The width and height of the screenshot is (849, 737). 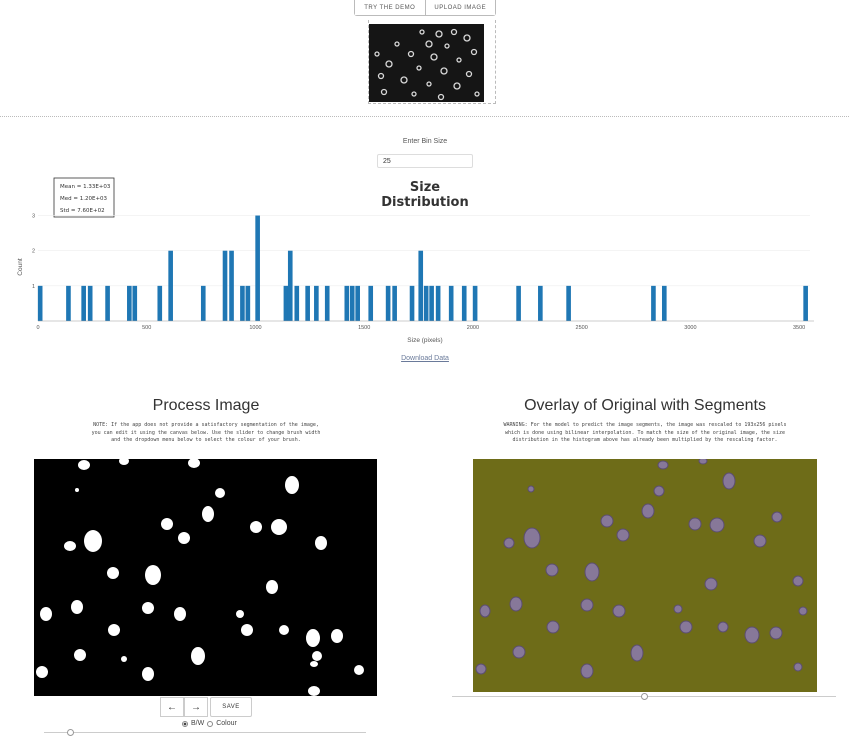 I want to click on stats-mean: Mean = 1.33E+03, so click(x=85, y=187).